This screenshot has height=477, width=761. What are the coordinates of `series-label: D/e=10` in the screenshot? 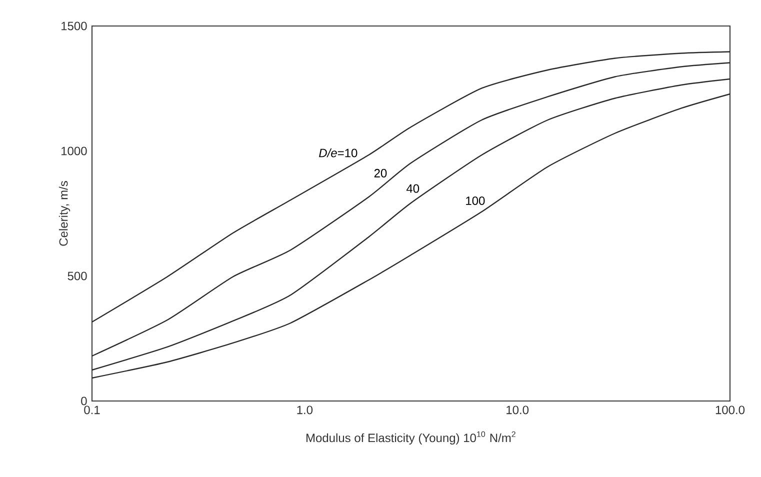 It's located at (338, 153).